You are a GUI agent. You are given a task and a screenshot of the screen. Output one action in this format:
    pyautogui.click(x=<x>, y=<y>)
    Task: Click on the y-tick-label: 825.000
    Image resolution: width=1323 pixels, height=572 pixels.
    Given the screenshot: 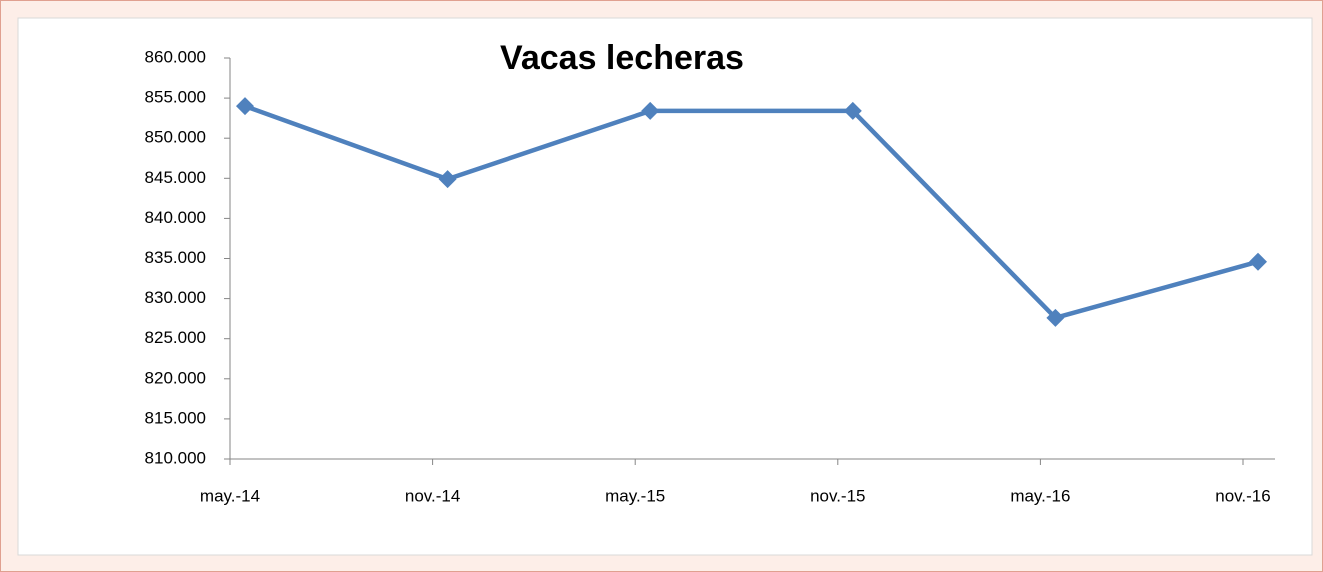 What is the action you would take?
    pyautogui.click(x=175, y=337)
    